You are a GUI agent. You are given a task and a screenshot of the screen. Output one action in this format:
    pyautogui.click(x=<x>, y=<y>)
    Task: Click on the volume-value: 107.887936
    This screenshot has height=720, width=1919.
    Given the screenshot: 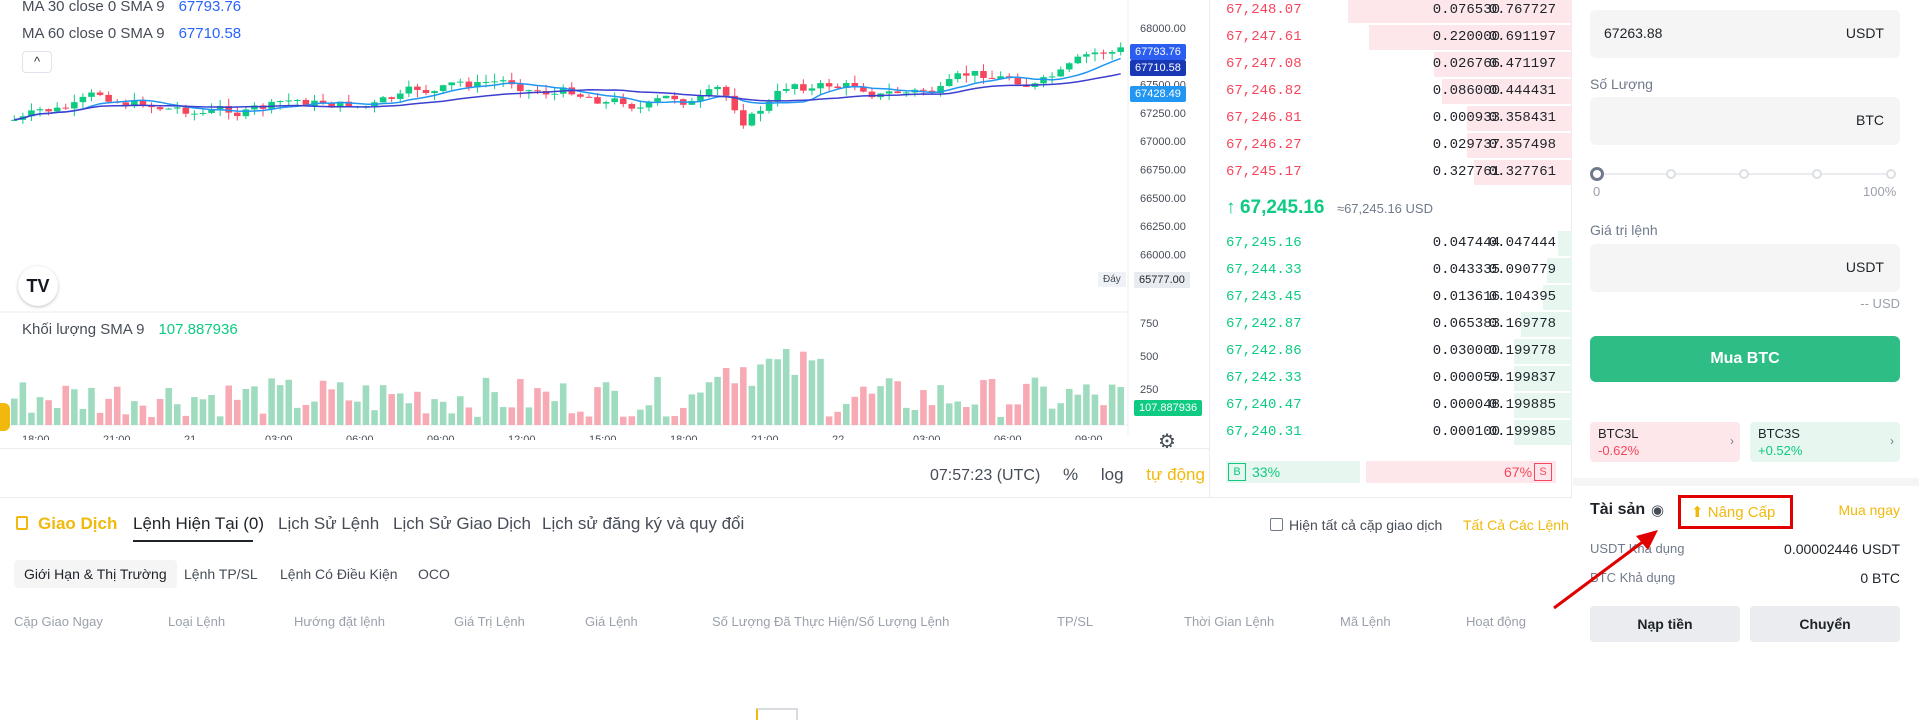 What is the action you would take?
    pyautogui.click(x=198, y=329)
    